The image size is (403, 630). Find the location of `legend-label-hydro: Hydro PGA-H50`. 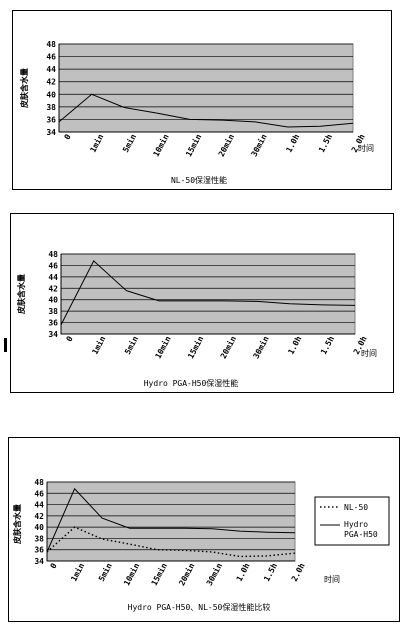

legend-label-hydro: Hydro PGA-H50 is located at coordinates (361, 529).